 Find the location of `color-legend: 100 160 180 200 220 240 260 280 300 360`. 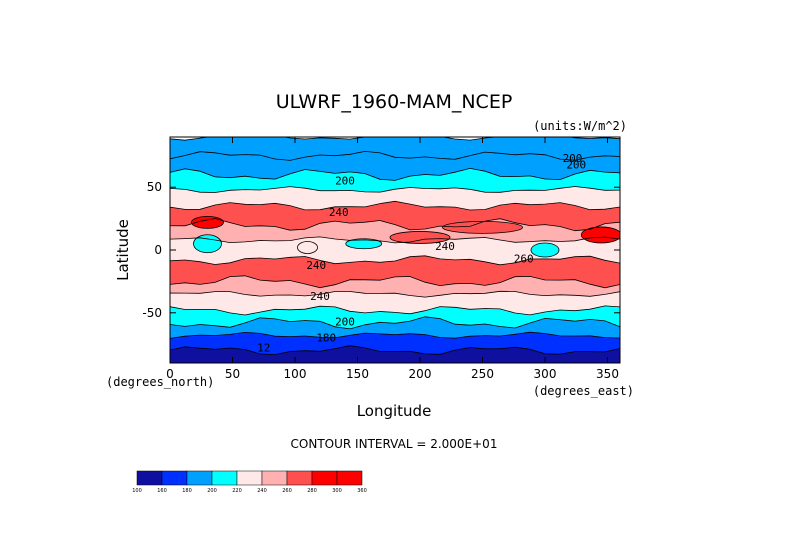

color-legend: 100 160 180 200 220 240 260 280 300 360 is located at coordinates (249, 482).